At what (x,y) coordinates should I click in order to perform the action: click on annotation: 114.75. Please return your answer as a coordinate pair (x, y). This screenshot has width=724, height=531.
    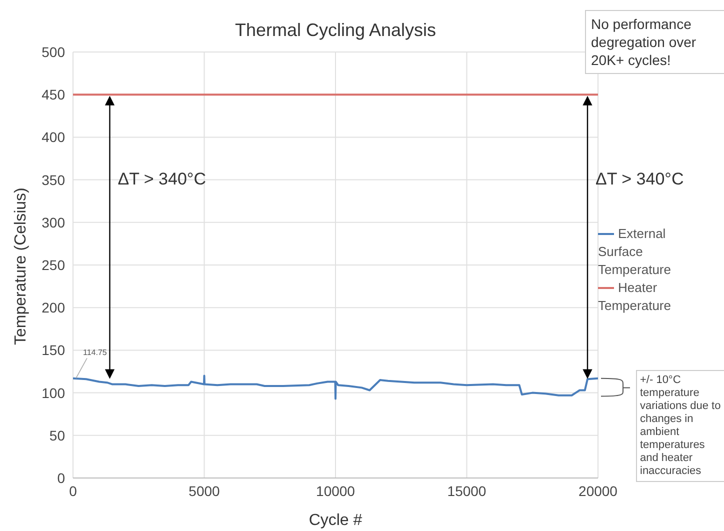
    Looking at the image, I should click on (95, 353).